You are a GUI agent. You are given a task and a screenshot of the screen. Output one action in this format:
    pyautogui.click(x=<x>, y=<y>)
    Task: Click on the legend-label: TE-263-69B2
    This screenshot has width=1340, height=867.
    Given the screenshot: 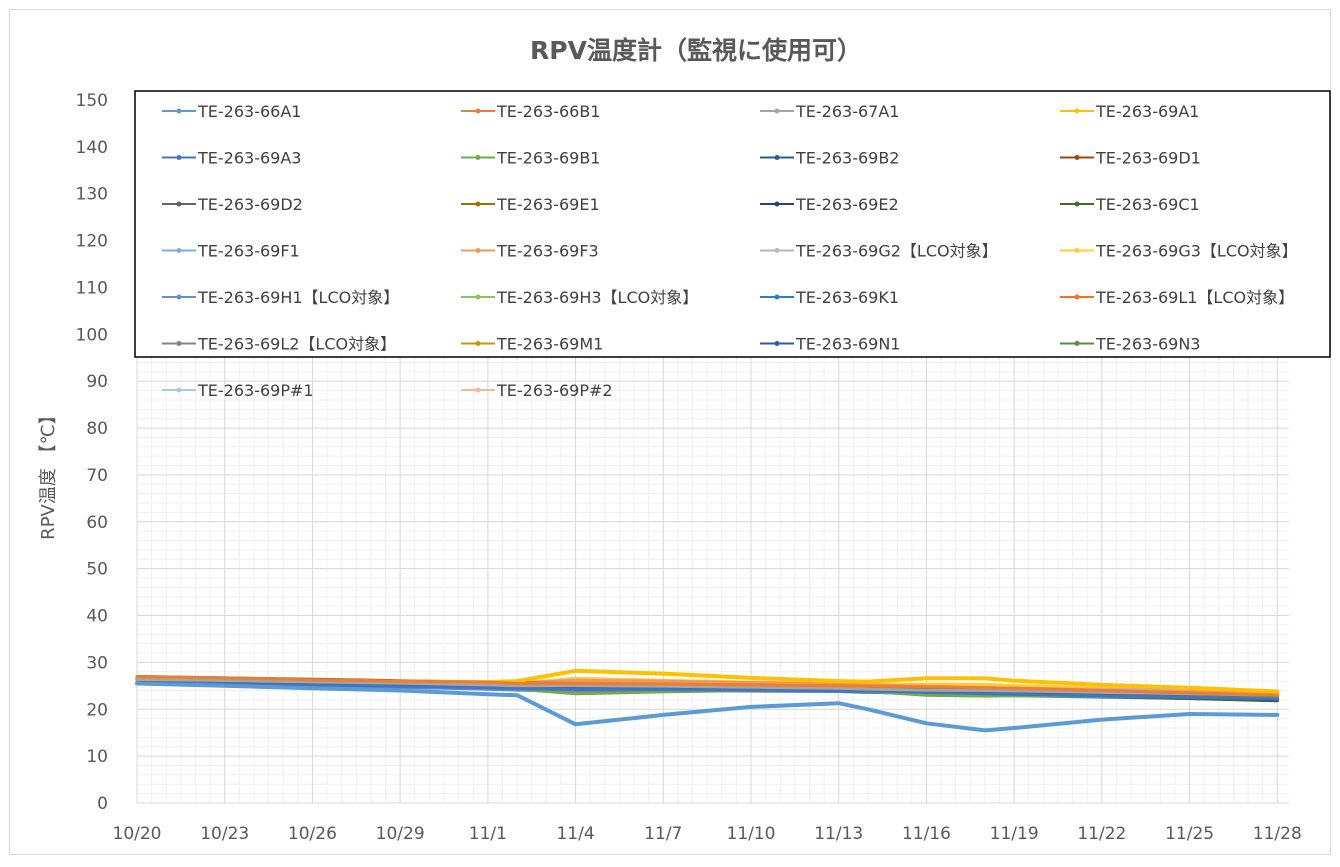 What is the action you would take?
    pyautogui.click(x=847, y=158)
    